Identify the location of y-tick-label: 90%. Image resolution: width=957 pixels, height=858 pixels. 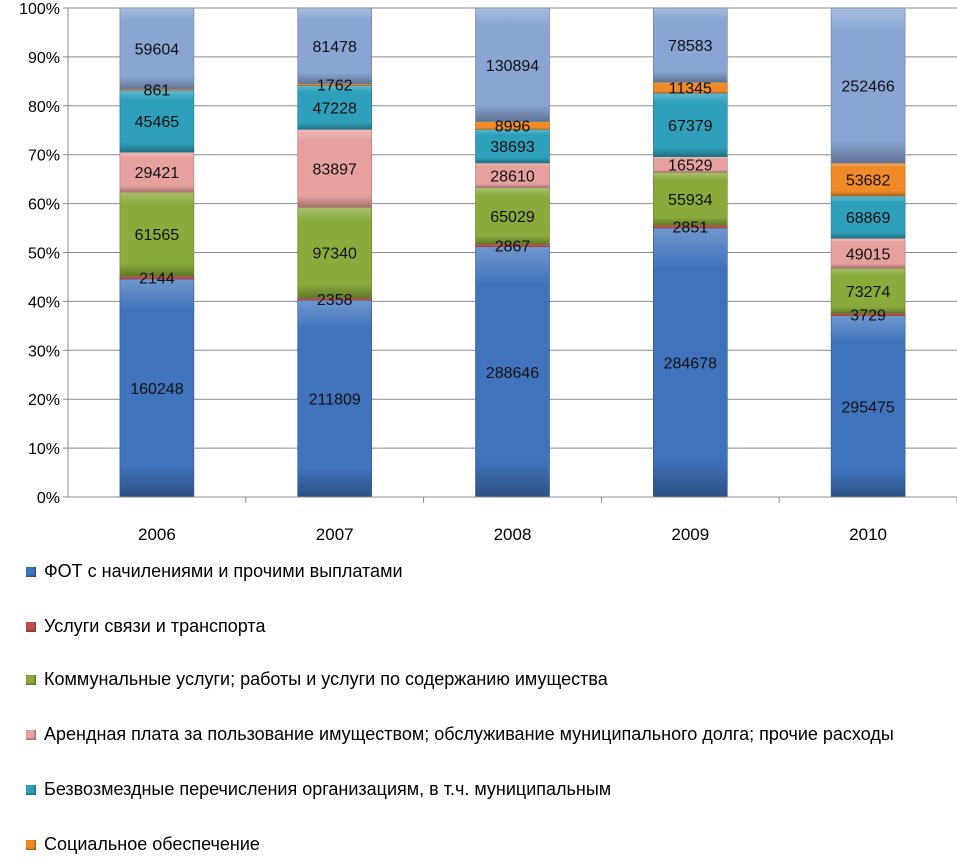
(44, 58).